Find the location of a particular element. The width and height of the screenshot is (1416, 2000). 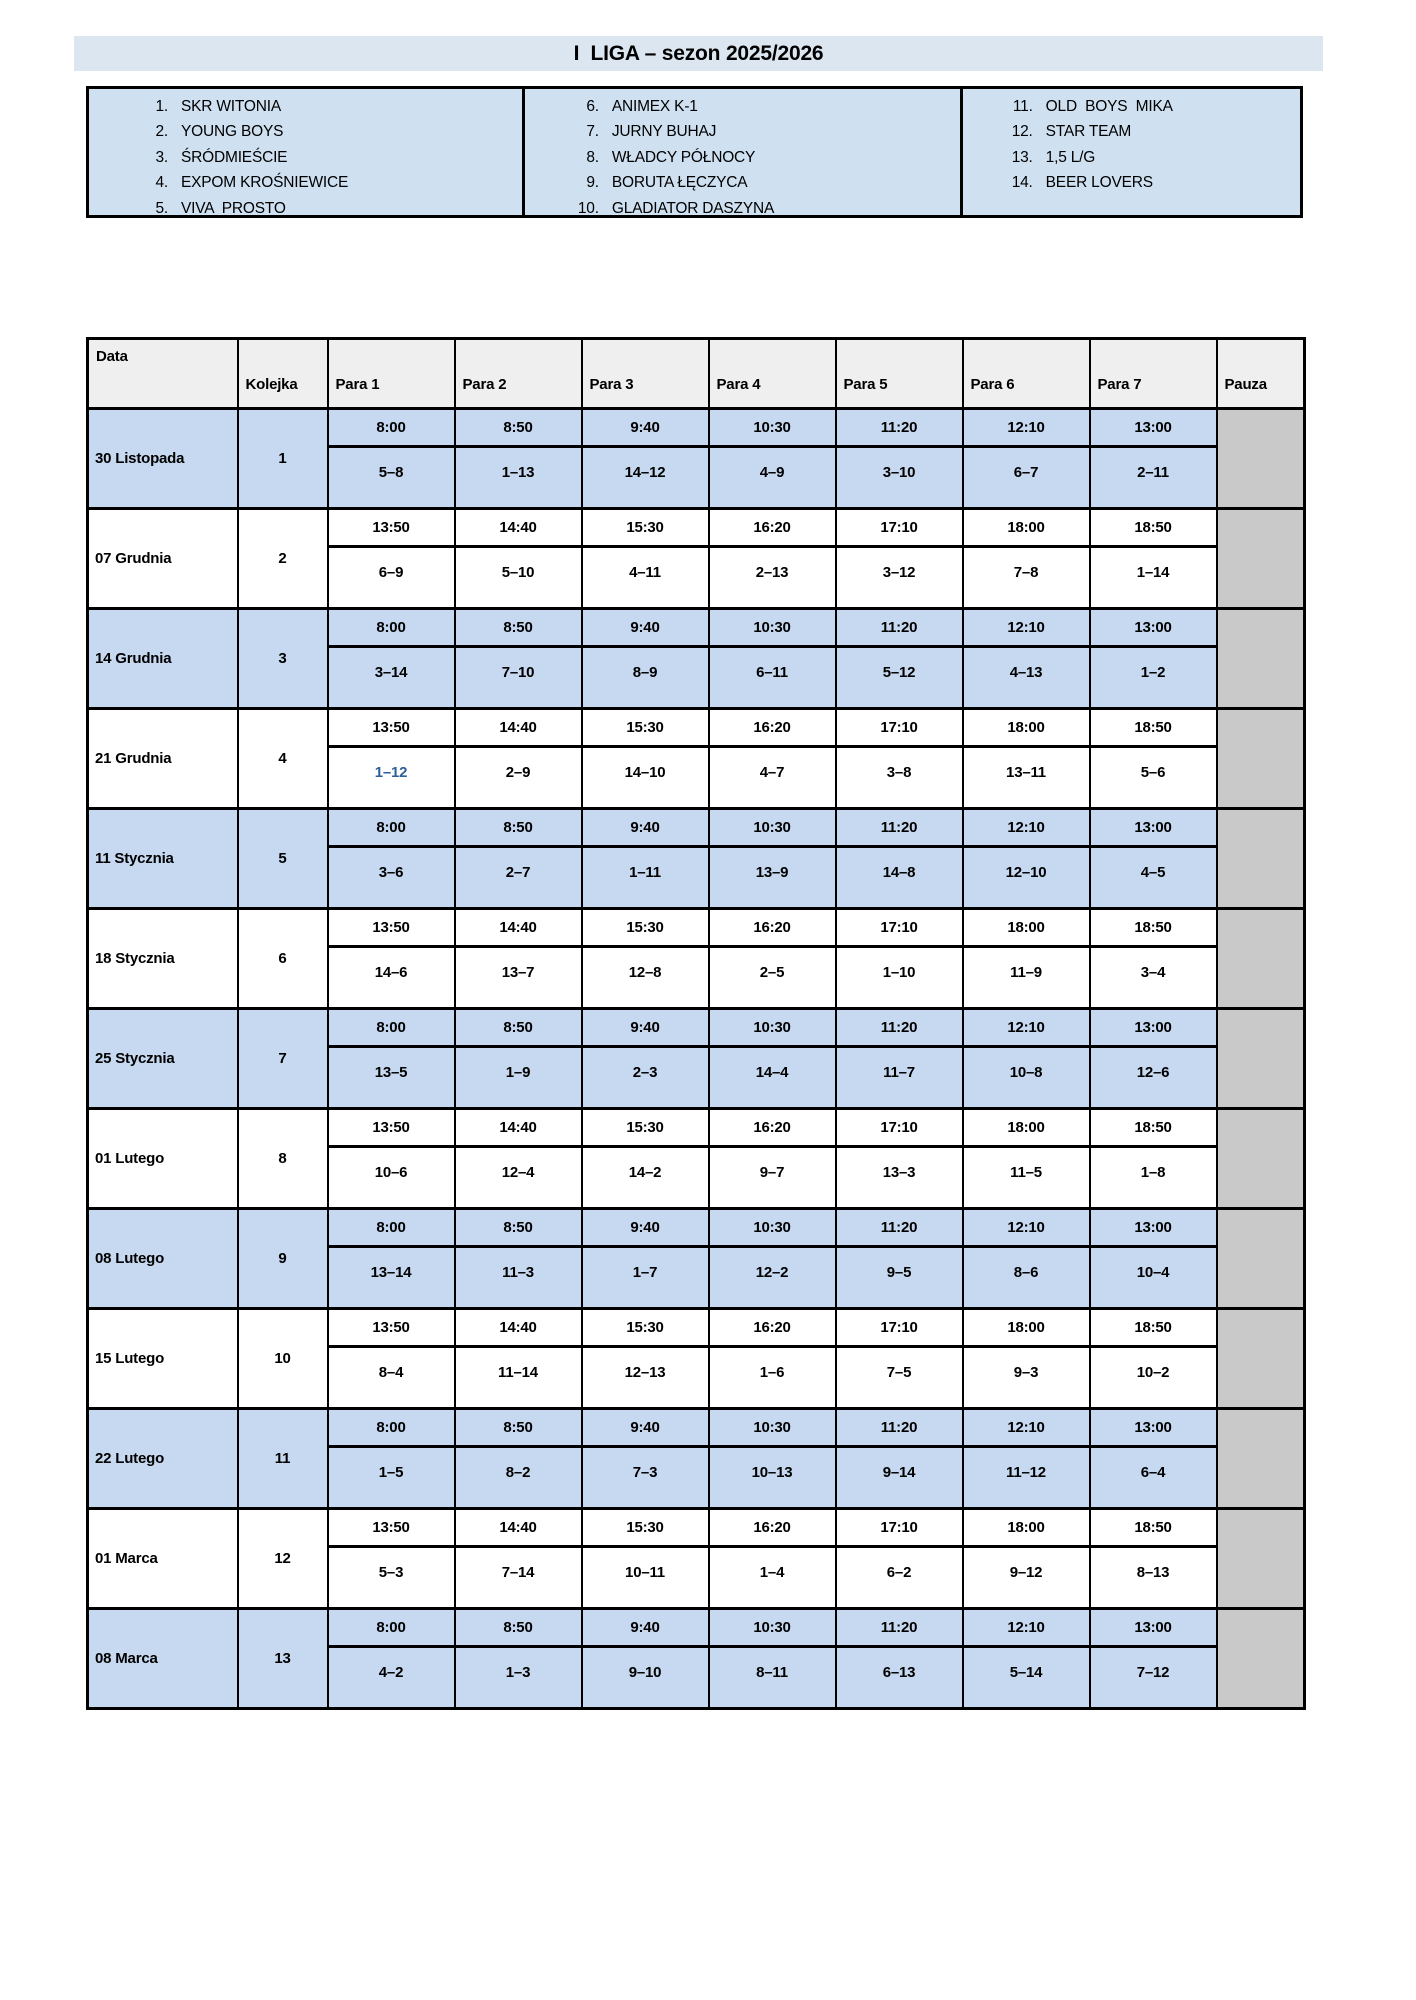

match-pair-cell: 4–5 is located at coordinates (1153, 877).